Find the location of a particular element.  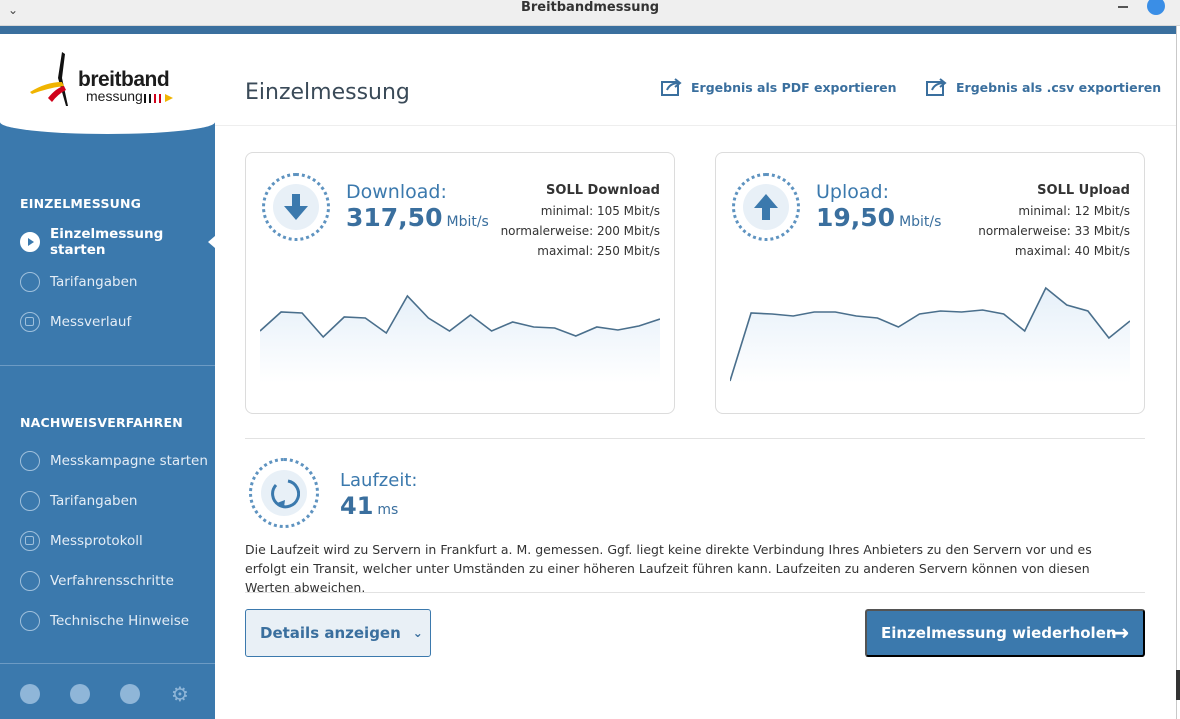

gear-icon: ⚙ is located at coordinates (180, 694).